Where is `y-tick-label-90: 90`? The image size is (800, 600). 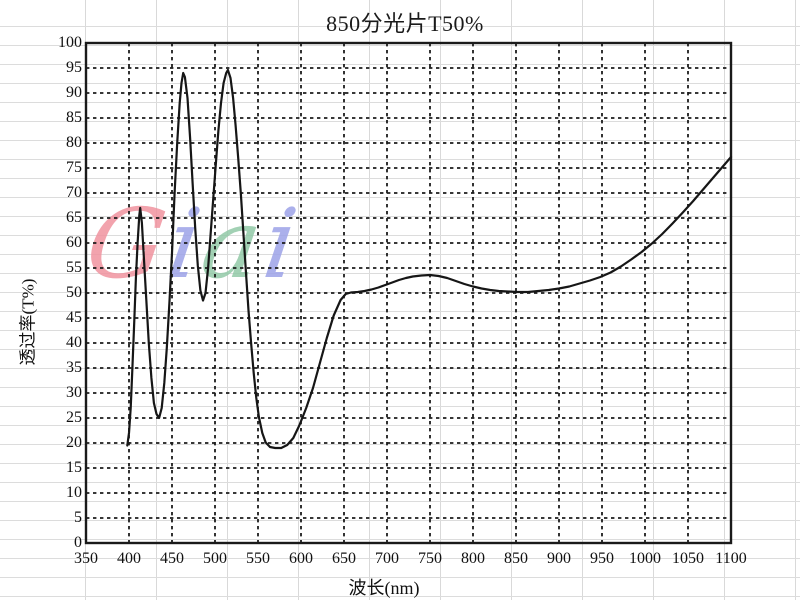 y-tick-label-90: 90 is located at coordinates (74, 92).